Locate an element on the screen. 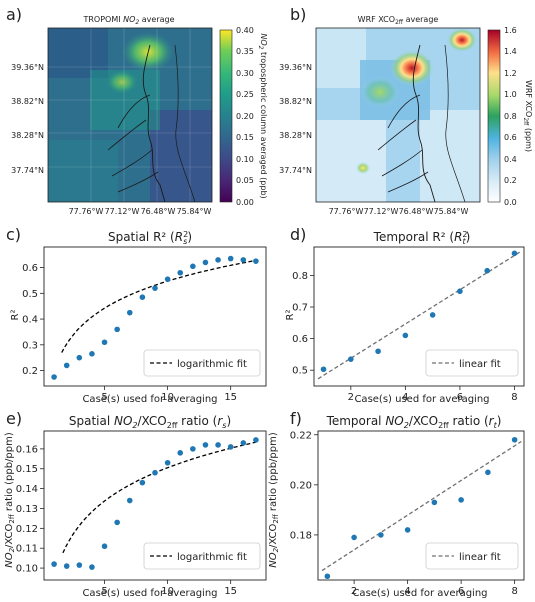 The height and width of the screenshot is (602, 535). panel-f-legend is located at coordinates (472, 556).